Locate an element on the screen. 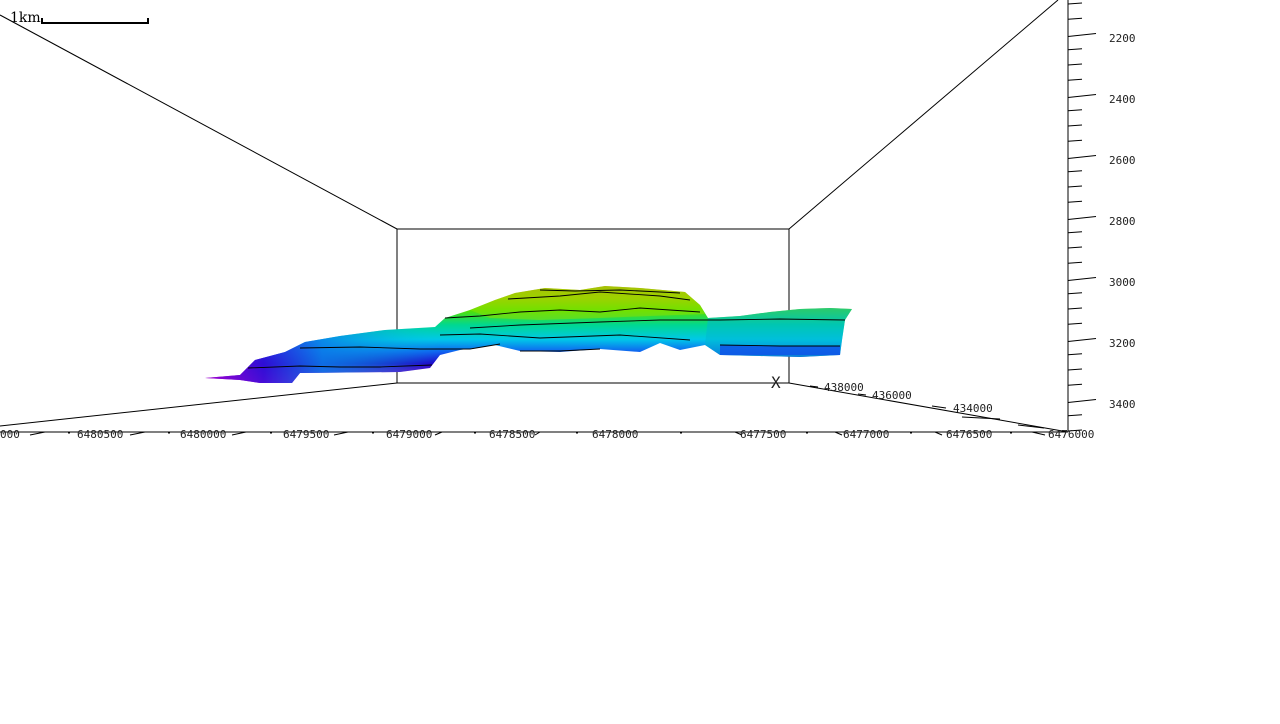  box-back-face is located at coordinates (593, 306).